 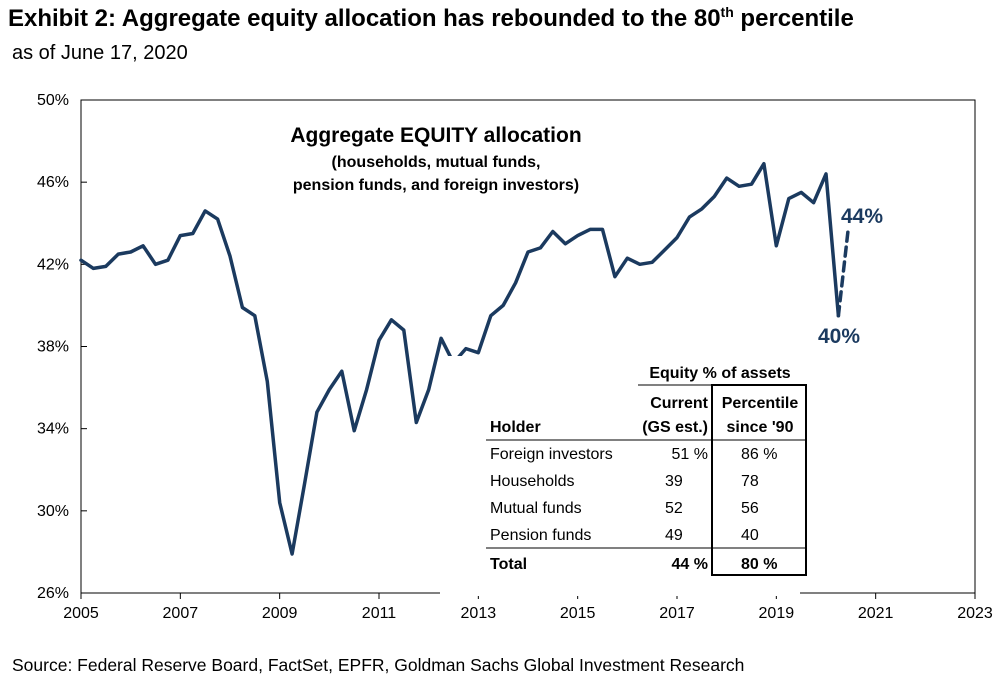 What do you see at coordinates (53, 347) in the screenshot?
I see `y-tick-label-3: 38%` at bounding box center [53, 347].